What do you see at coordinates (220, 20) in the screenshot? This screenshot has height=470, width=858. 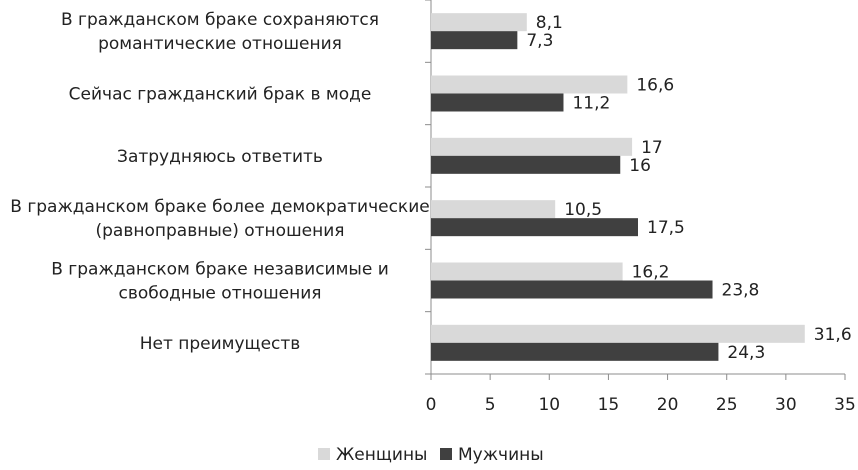 I see `category-label-line: В гражданском браке сохраняются` at bounding box center [220, 20].